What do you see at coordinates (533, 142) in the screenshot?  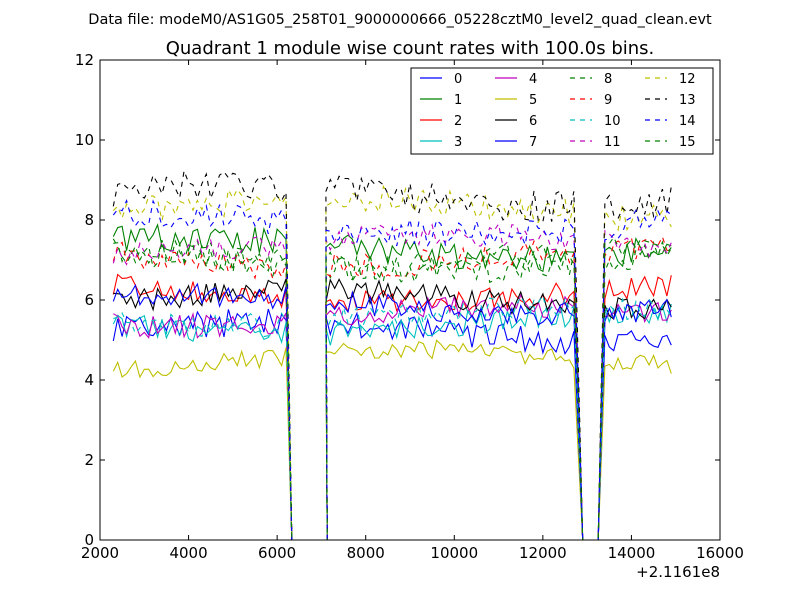 I see `legend-label-7: 7` at bounding box center [533, 142].